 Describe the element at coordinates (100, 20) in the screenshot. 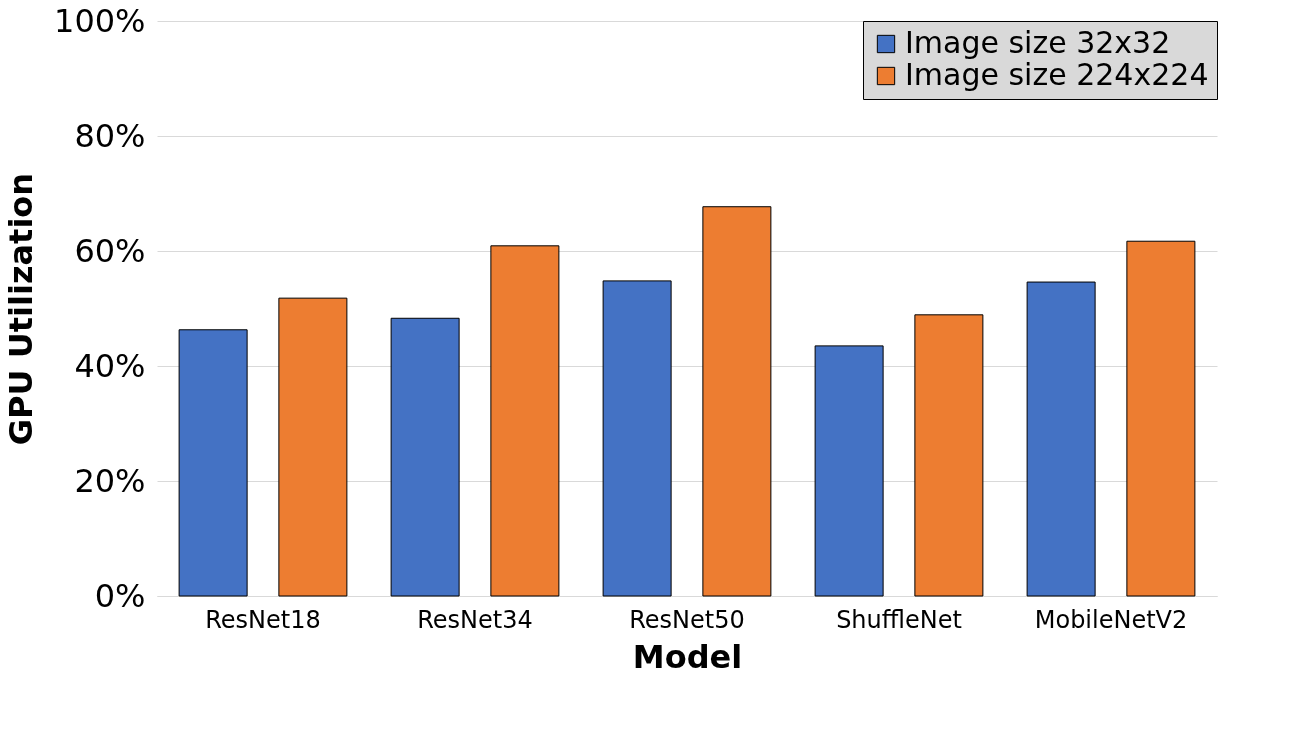

I see `y-tick-label: 100%` at that location.